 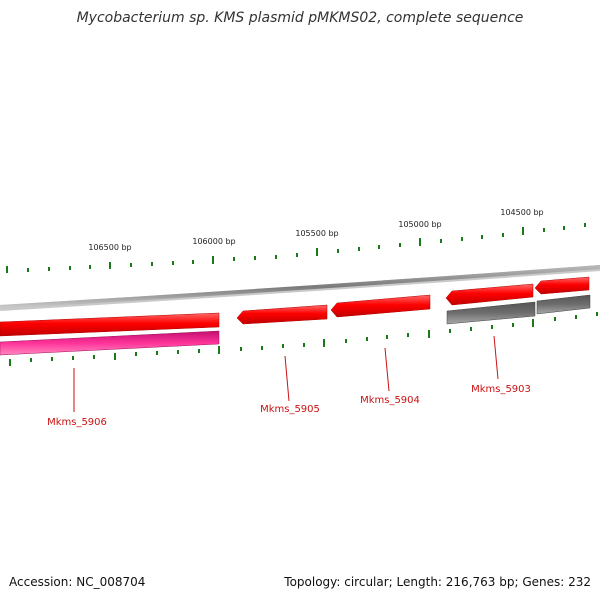 I want to click on accession-text: Accession: NC_008704, so click(x=77, y=582).